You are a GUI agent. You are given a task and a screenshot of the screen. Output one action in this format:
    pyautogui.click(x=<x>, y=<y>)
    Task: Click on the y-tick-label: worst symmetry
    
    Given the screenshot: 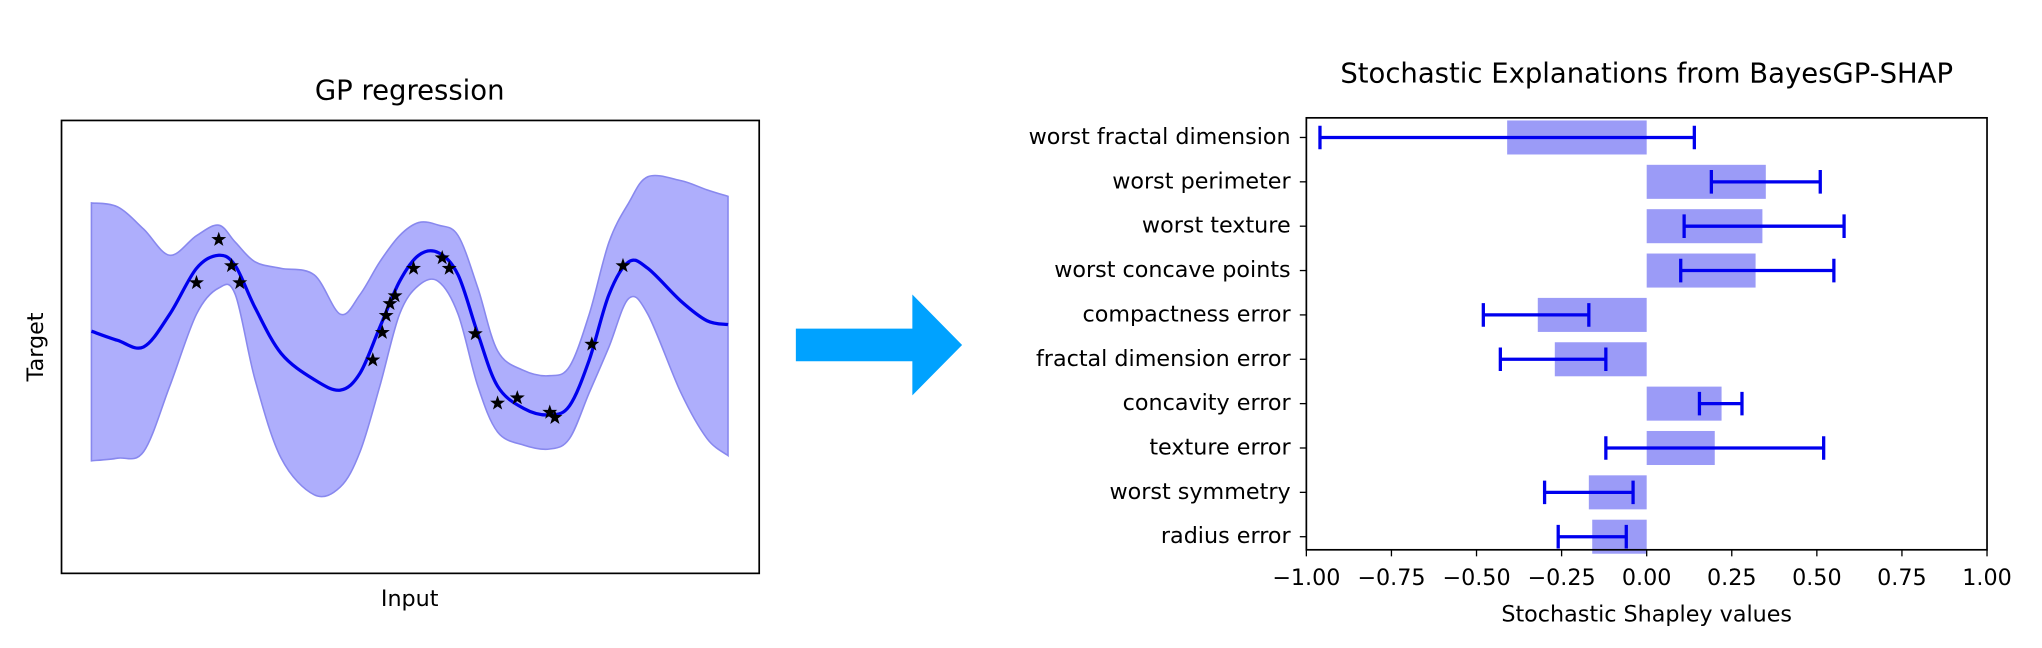 What is the action you would take?
    pyautogui.click(x=1199, y=492)
    